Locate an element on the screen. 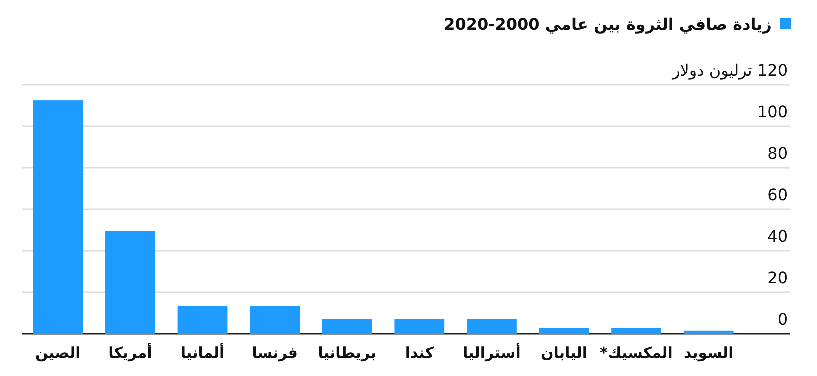 Image resolution: width=817 pixels, height=376 pixels. x-tick-label: الصين is located at coordinates (58, 353).